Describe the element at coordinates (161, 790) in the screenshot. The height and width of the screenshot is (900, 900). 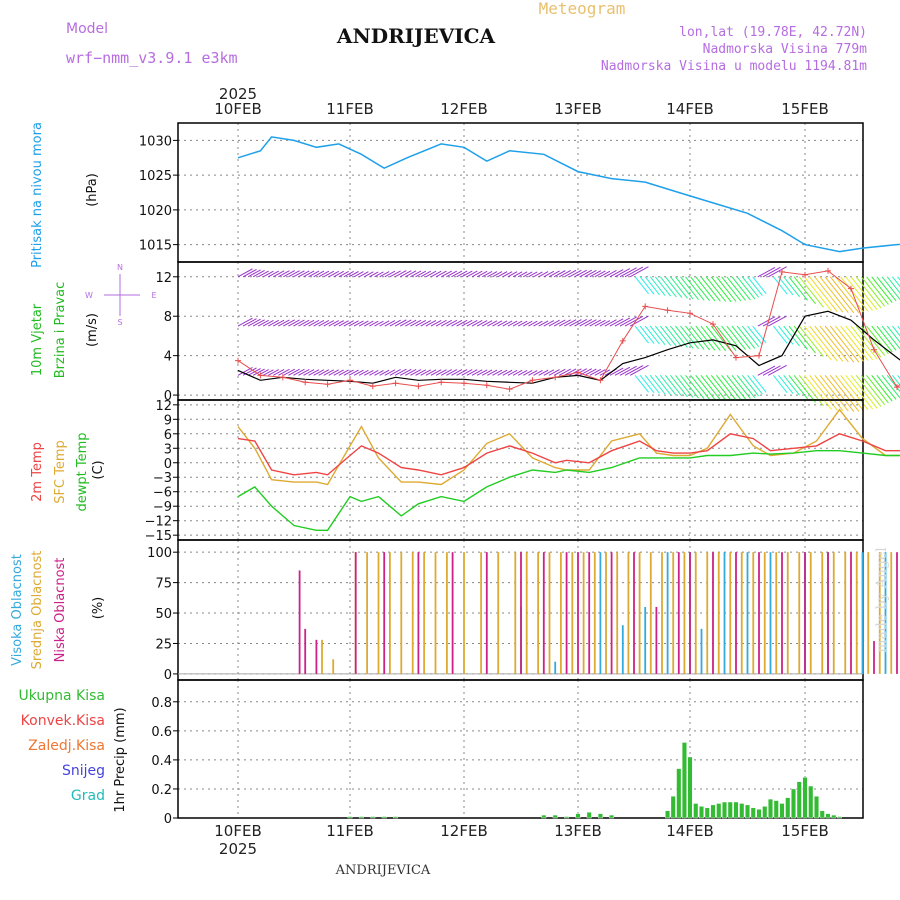
I see `precip-ytick-label: 0.2` at that location.